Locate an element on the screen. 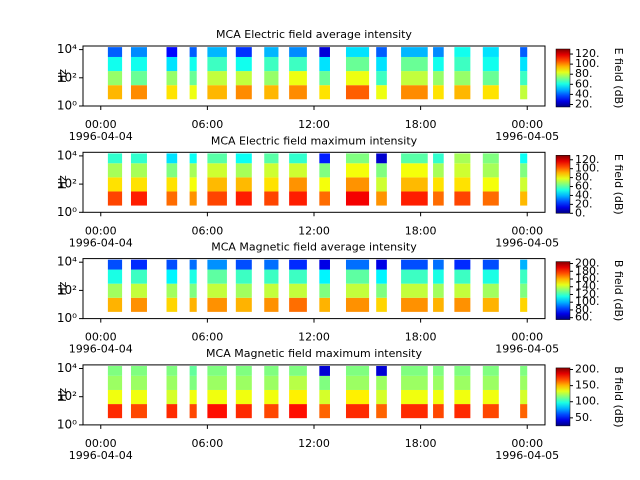 Image resolution: width=640 pixels, height=480 pixels. panel-title: MCA Electric field maximum intensity is located at coordinates (314, 140).